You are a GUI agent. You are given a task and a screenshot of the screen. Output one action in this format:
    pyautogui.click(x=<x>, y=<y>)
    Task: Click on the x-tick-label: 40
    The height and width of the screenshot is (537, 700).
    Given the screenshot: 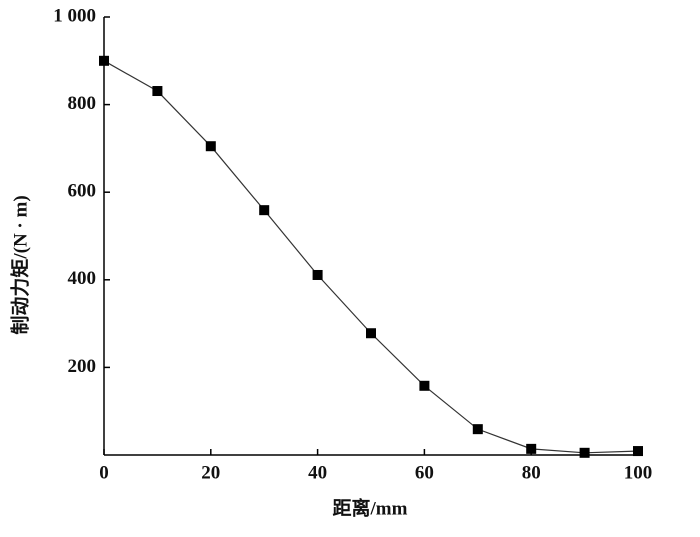 What is the action you would take?
    pyautogui.click(x=317, y=472)
    